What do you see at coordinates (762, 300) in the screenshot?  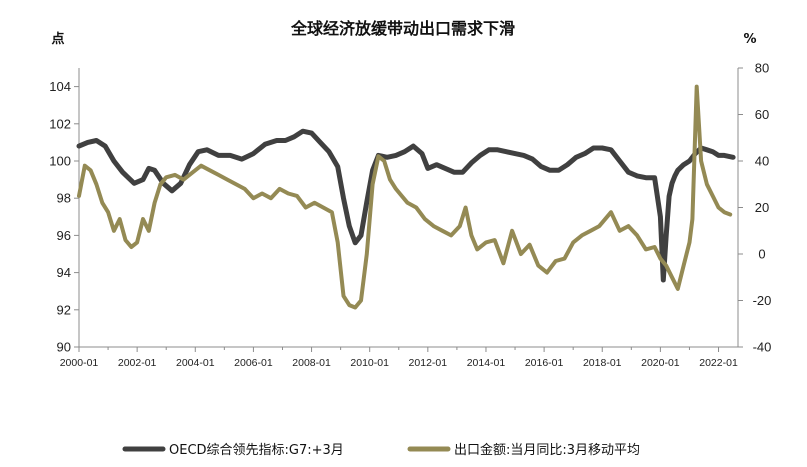 I see `right-tick-label: -20` at bounding box center [762, 300].